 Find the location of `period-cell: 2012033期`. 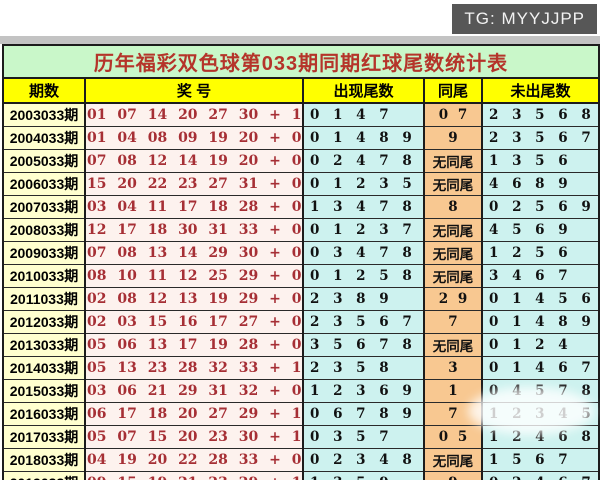

period-cell: 2012033期 is located at coordinates (44, 322).